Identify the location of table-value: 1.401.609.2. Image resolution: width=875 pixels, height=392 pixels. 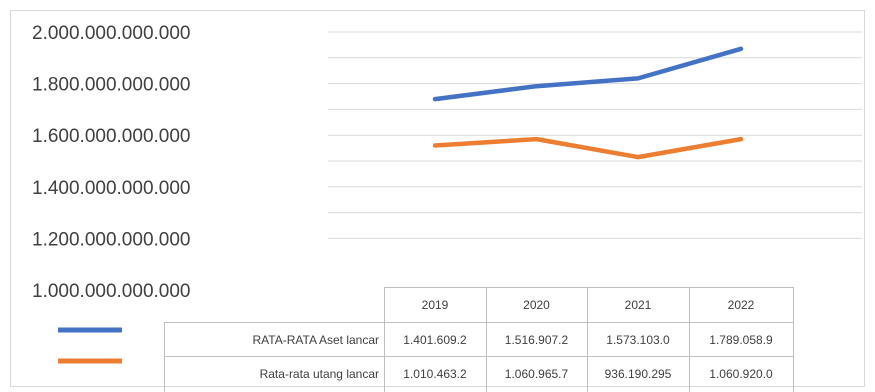
(435, 340).